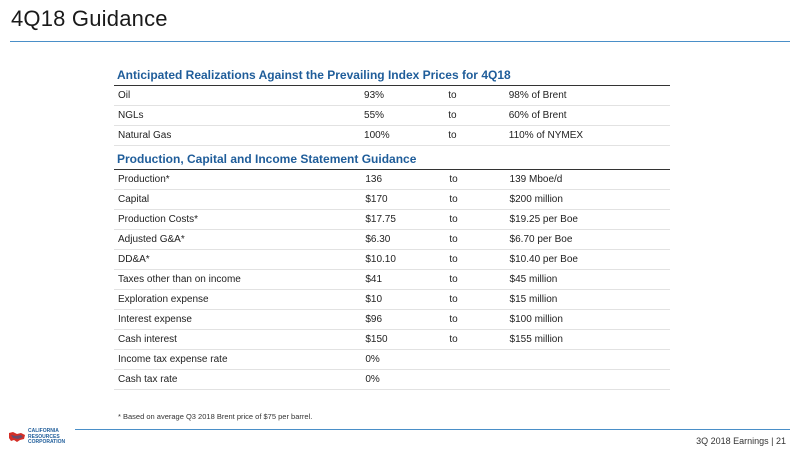  What do you see at coordinates (402, 135) in the screenshot?
I see `row-low-value: 100%` at bounding box center [402, 135].